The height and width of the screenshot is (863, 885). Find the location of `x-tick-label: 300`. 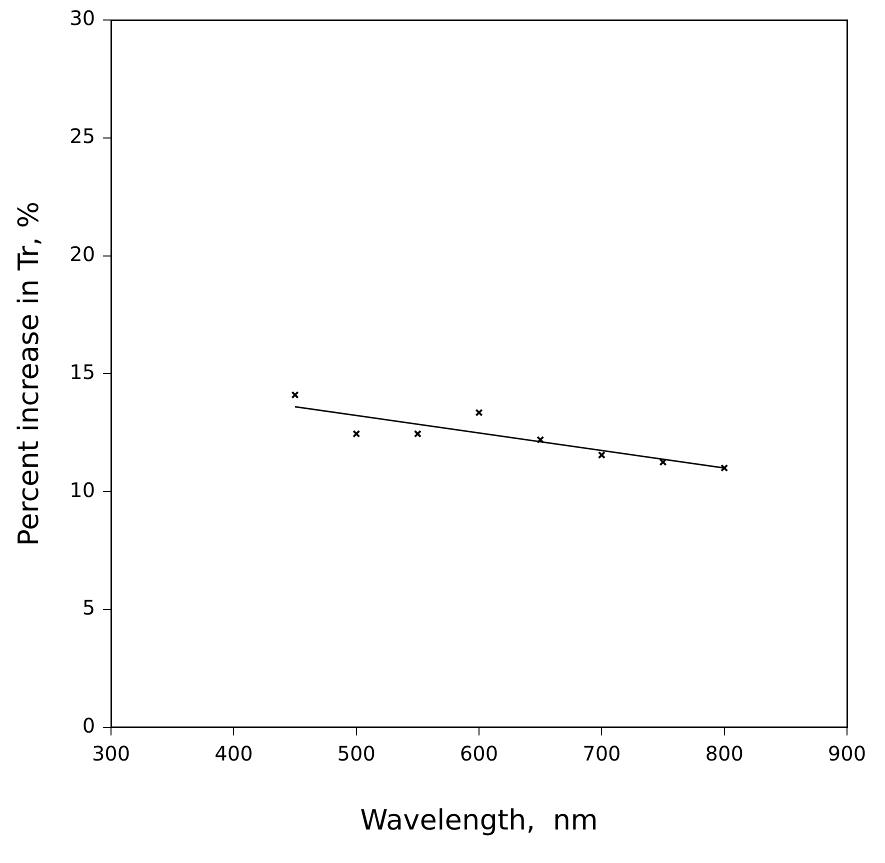

x-tick-label: 300 is located at coordinates (111, 754).